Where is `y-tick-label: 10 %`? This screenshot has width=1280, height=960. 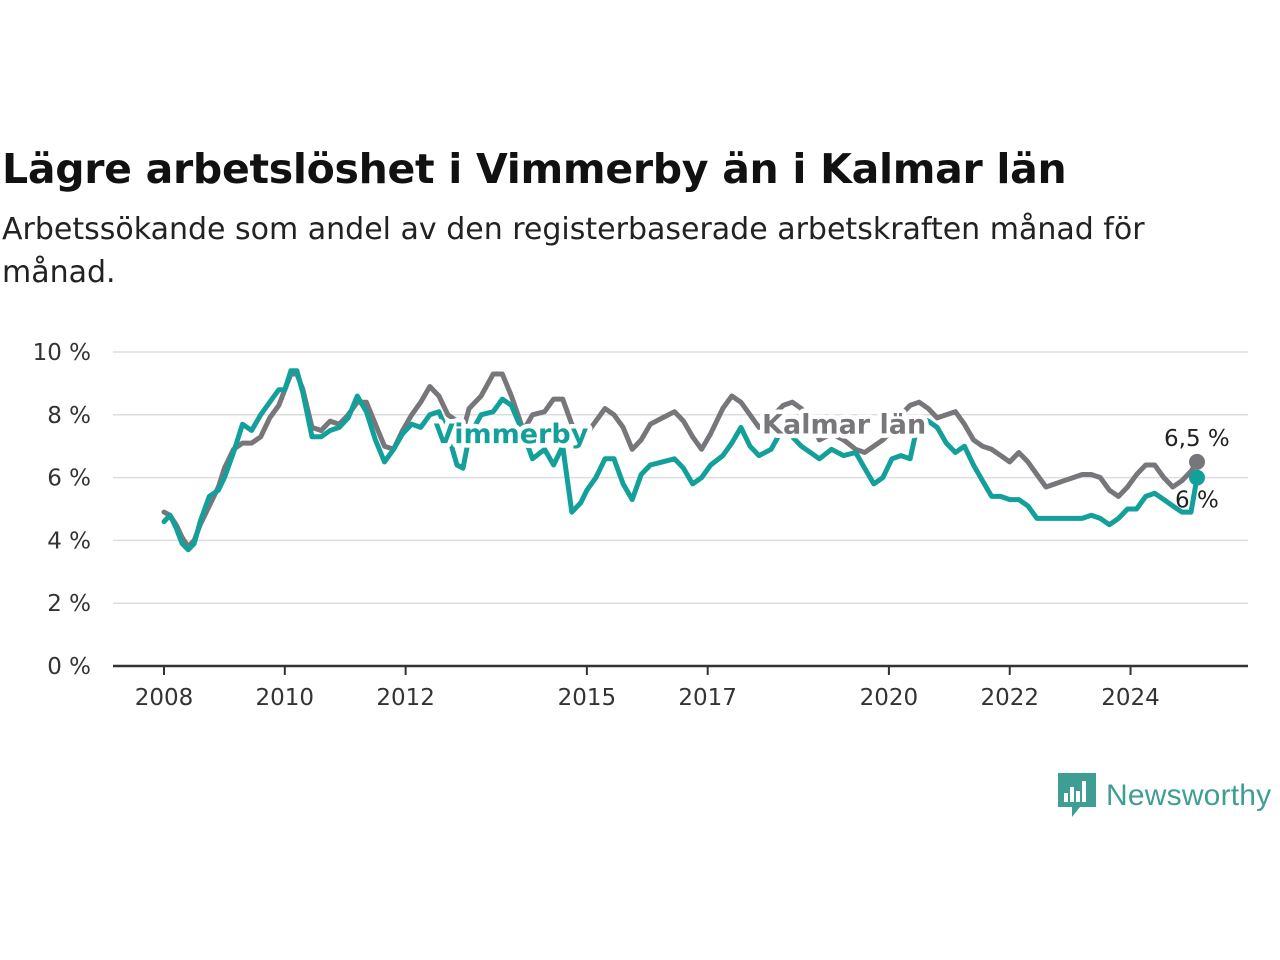
y-tick-label: 10 % is located at coordinates (62, 353).